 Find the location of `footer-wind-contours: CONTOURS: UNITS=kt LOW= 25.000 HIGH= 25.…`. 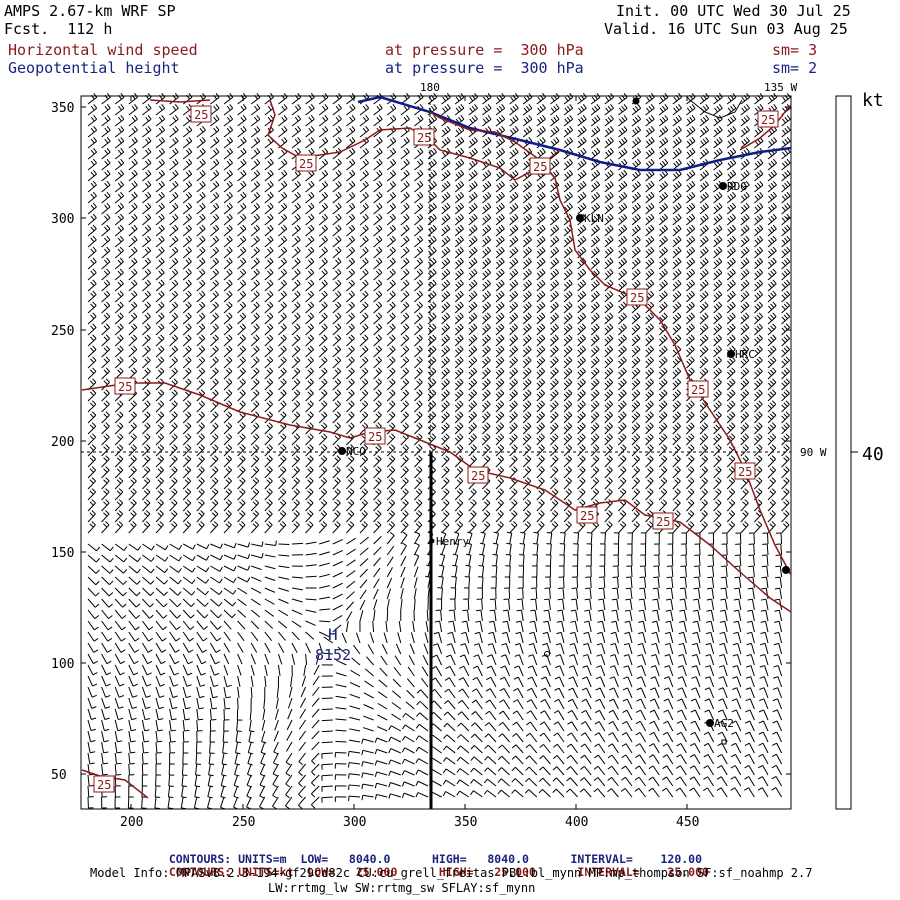

footer-wind-contours: CONTOURS: UNITS=kt LOW= 25.000 HIGH= 25.… is located at coordinates (438, 872).